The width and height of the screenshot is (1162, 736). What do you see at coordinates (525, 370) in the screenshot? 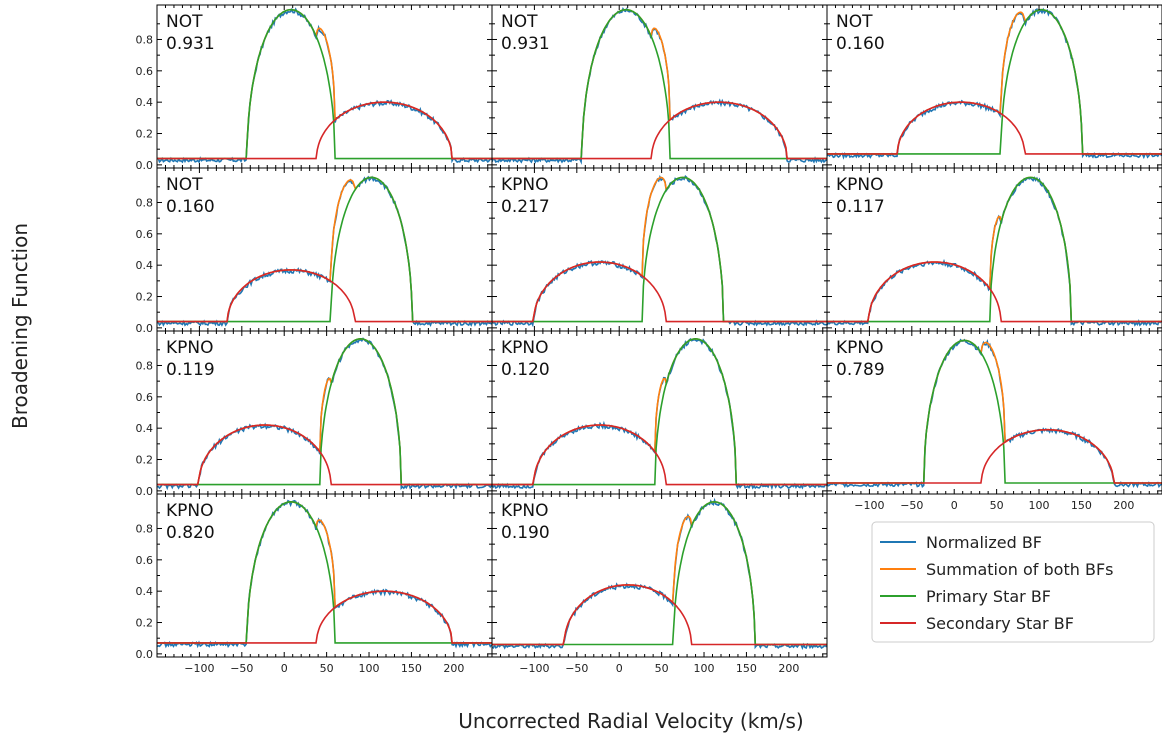
I see `panel-phase-label: 0.120` at bounding box center [525, 370].